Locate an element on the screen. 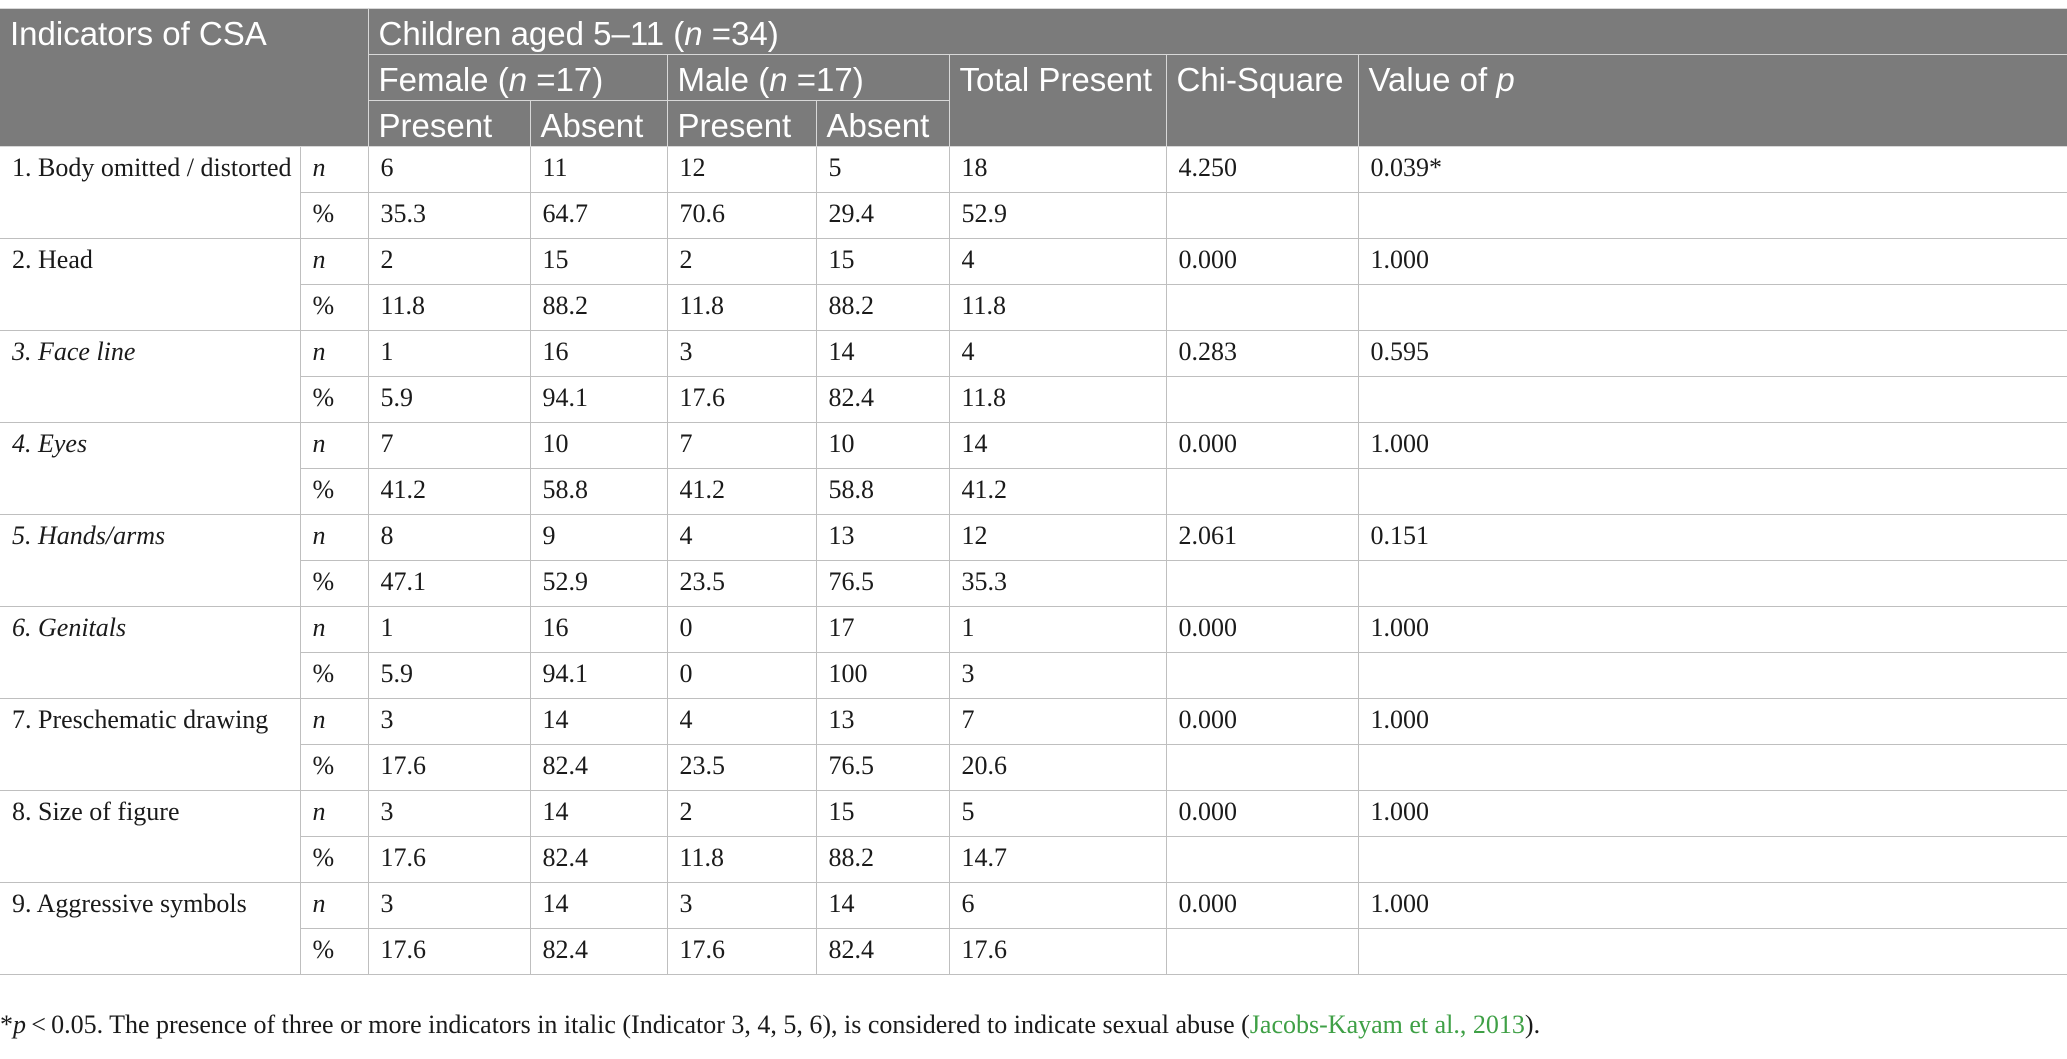 This screenshot has height=1059, width=2067. cell-f-present: 1 is located at coordinates (449, 353).